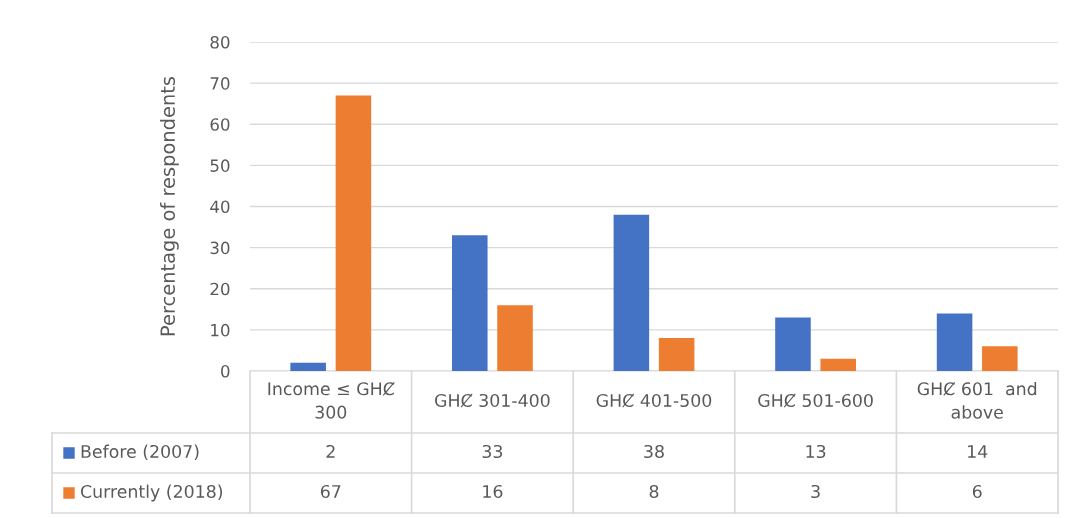 This screenshot has width=1073, height=518. I want to click on y-tick-label: 20, so click(220, 289).